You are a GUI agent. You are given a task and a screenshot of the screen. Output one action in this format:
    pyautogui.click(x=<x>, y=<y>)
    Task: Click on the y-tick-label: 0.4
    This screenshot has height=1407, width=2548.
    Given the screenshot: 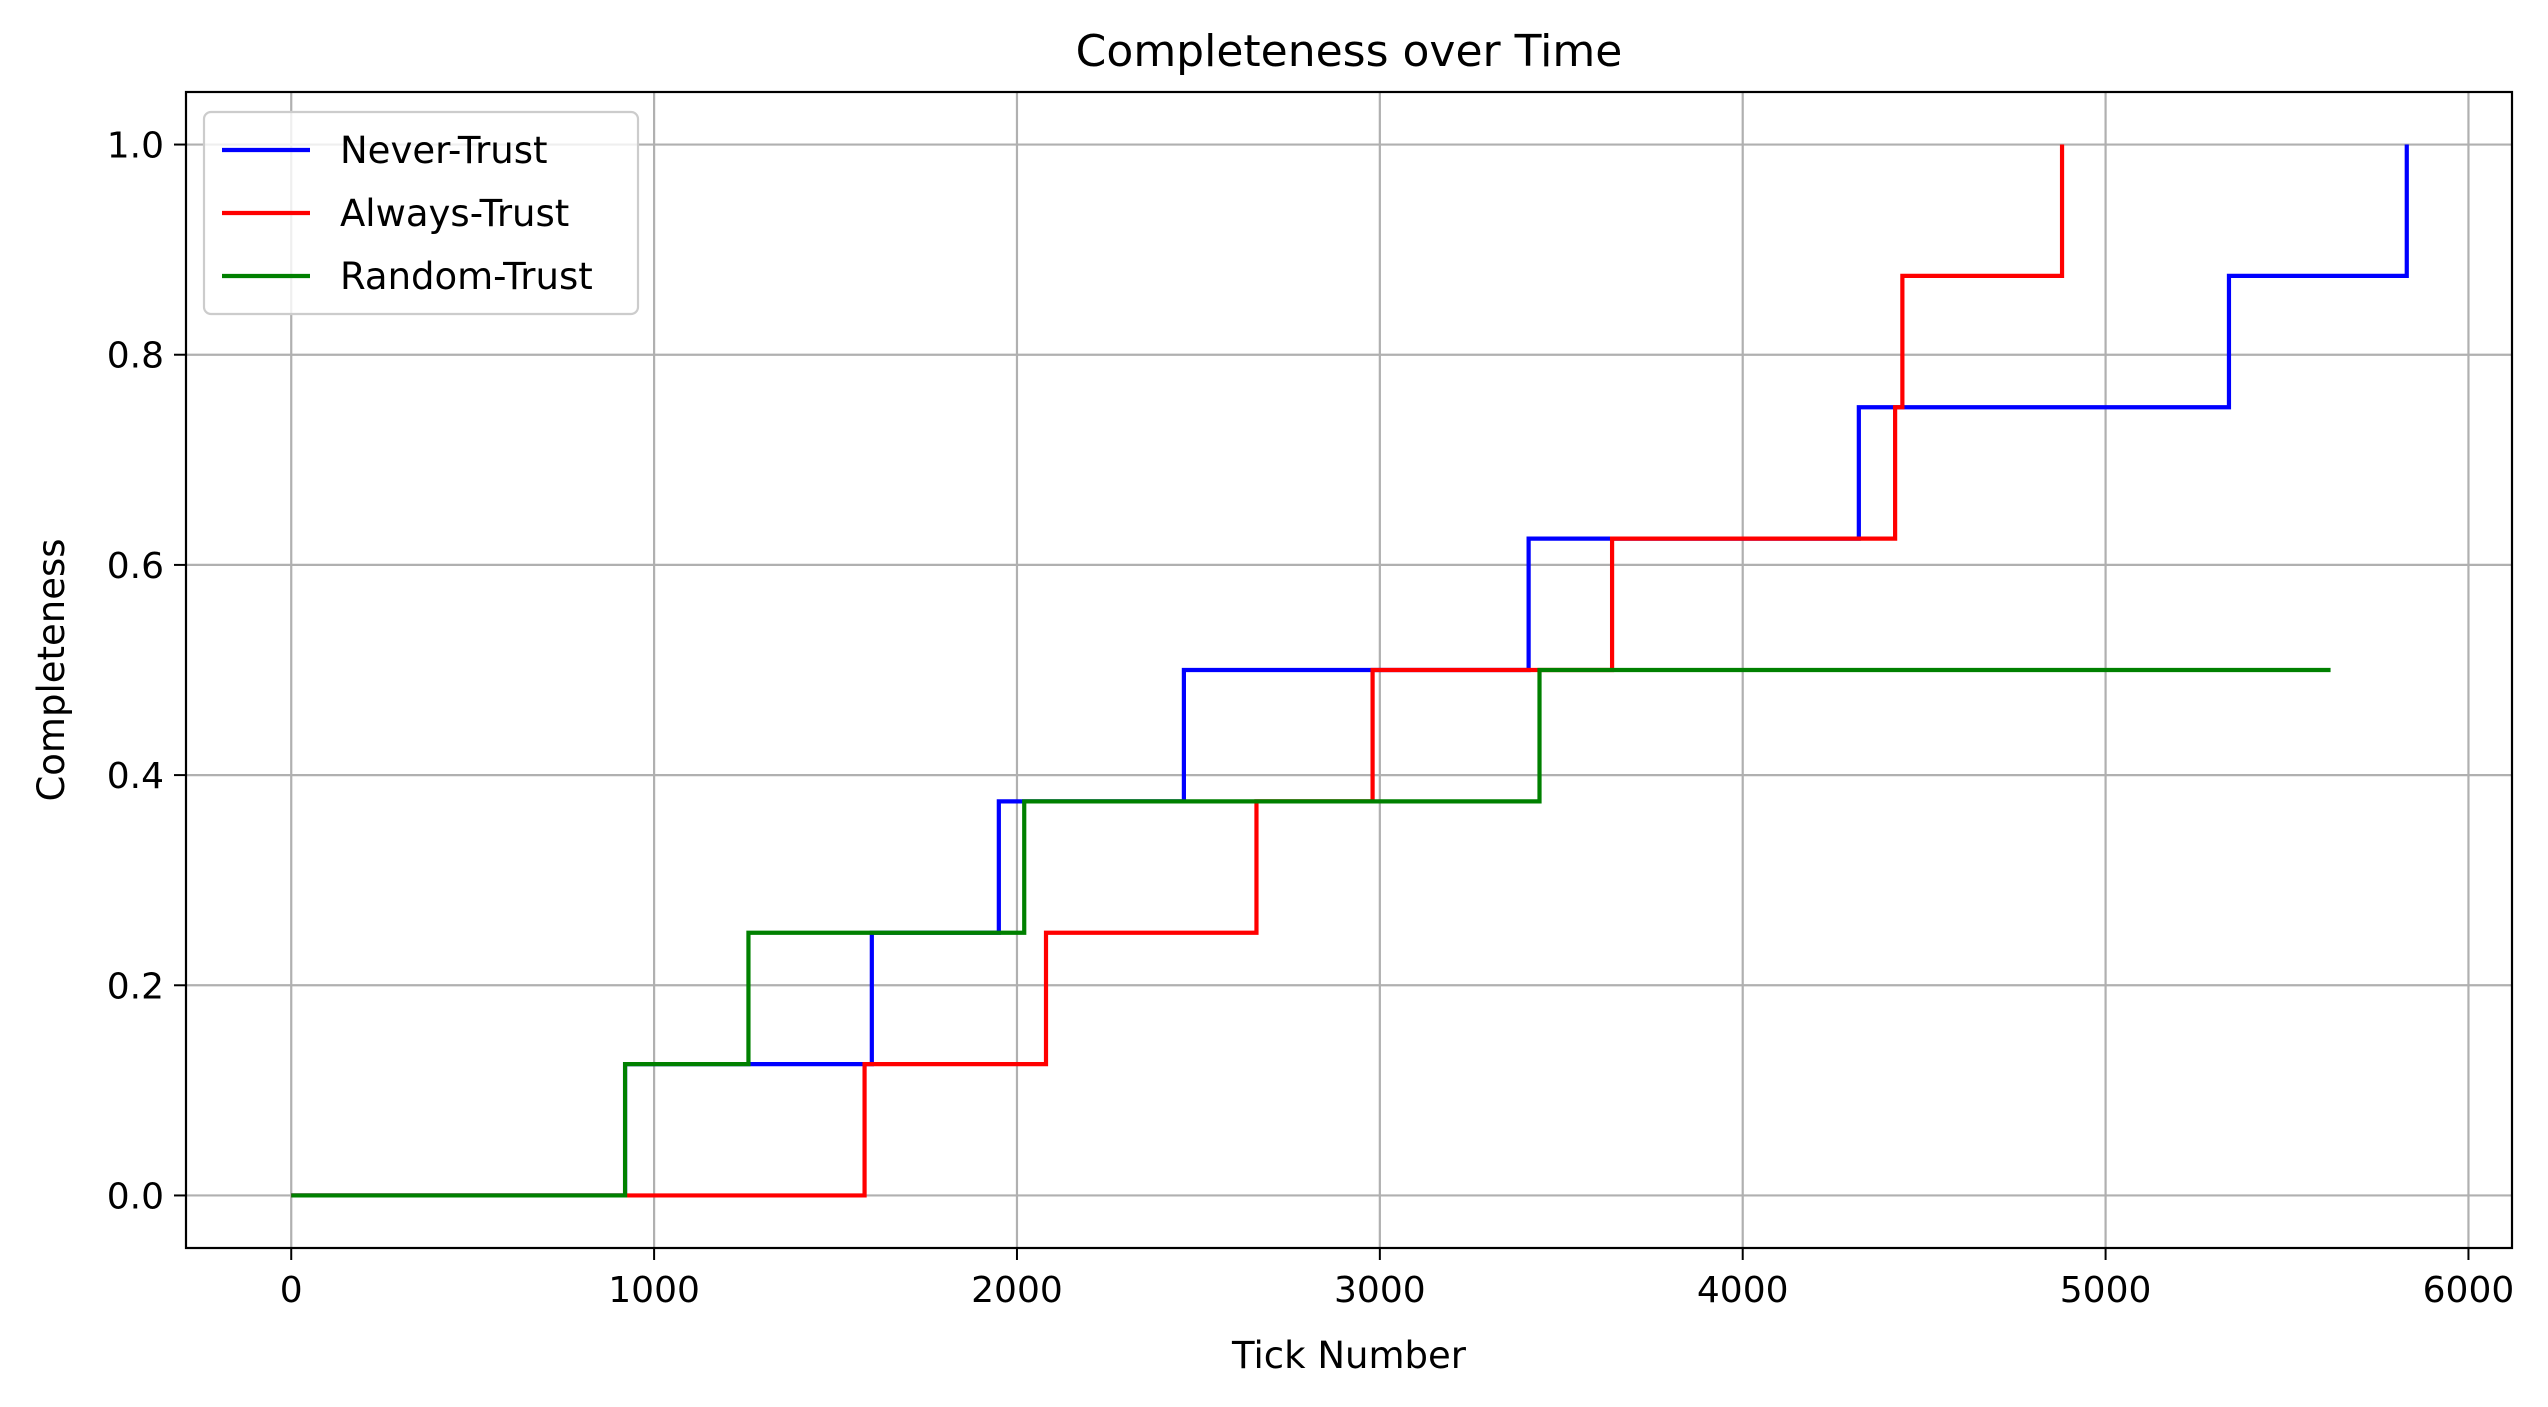 What is the action you would take?
    pyautogui.click(x=135, y=776)
    